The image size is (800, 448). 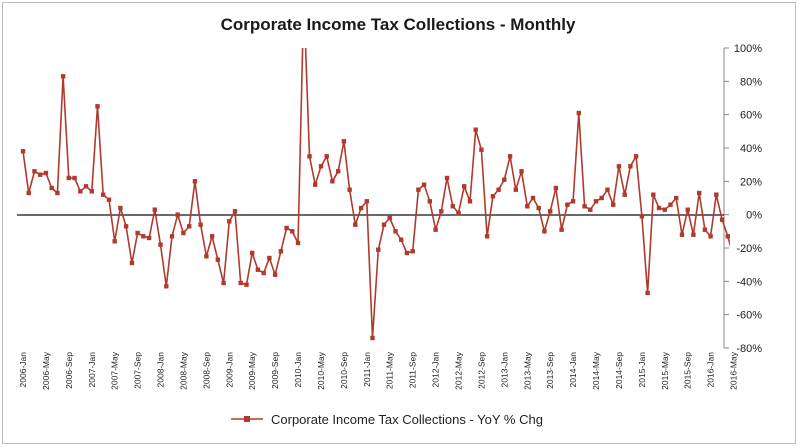 What do you see at coordinates (367, 369) in the screenshot?
I see `x-tick-label: 2011-Jan` at bounding box center [367, 369].